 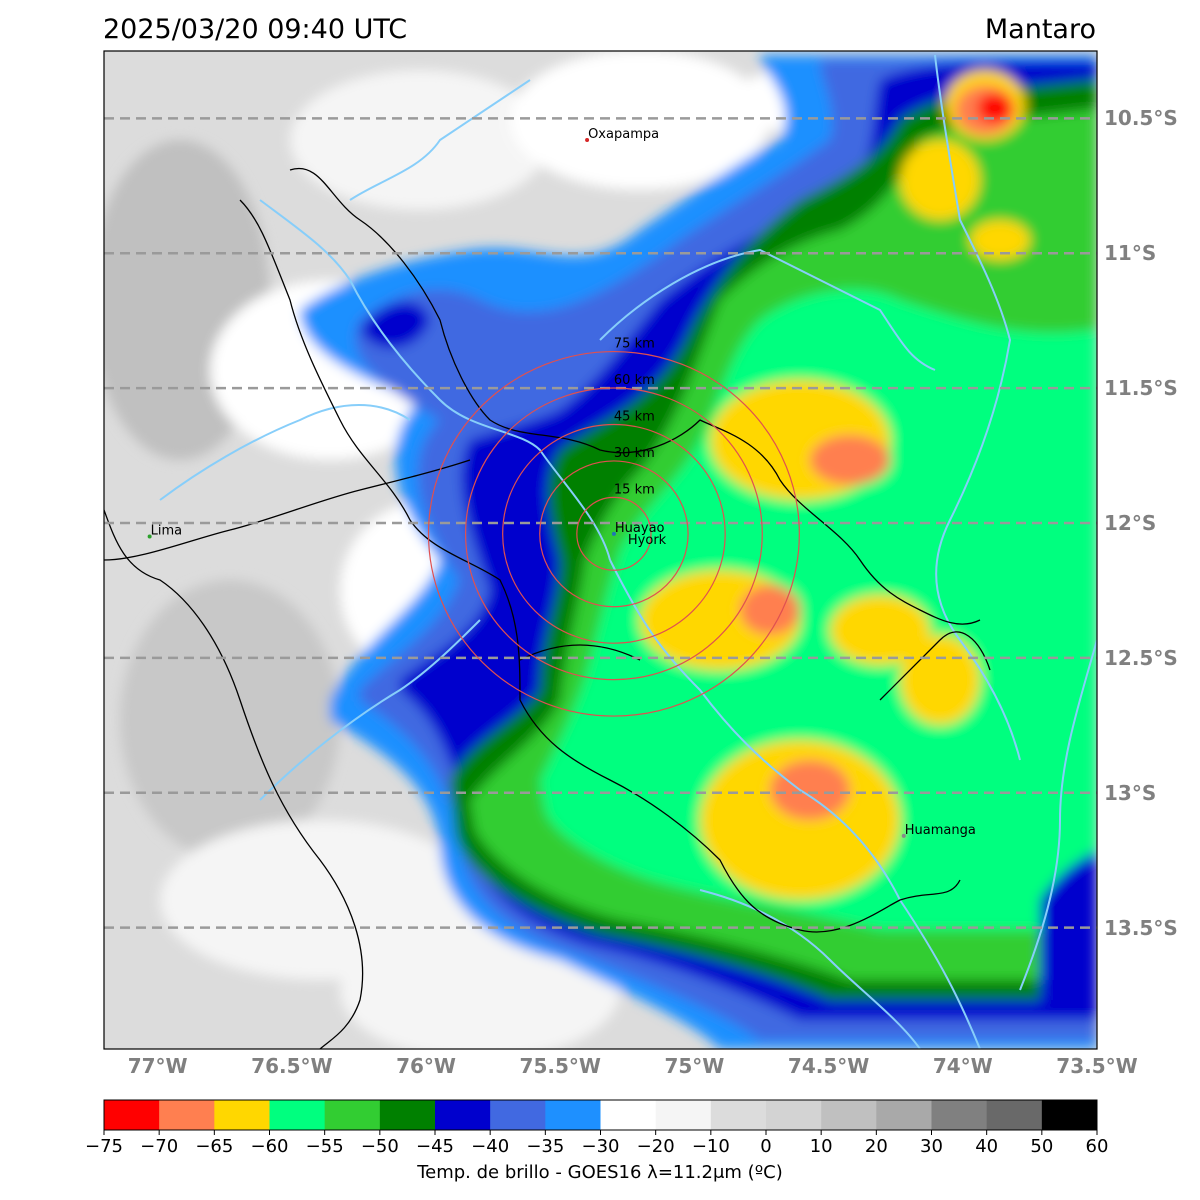 What do you see at coordinates (634, 453) in the screenshot?
I see `range-ring-label: 30 km` at bounding box center [634, 453].